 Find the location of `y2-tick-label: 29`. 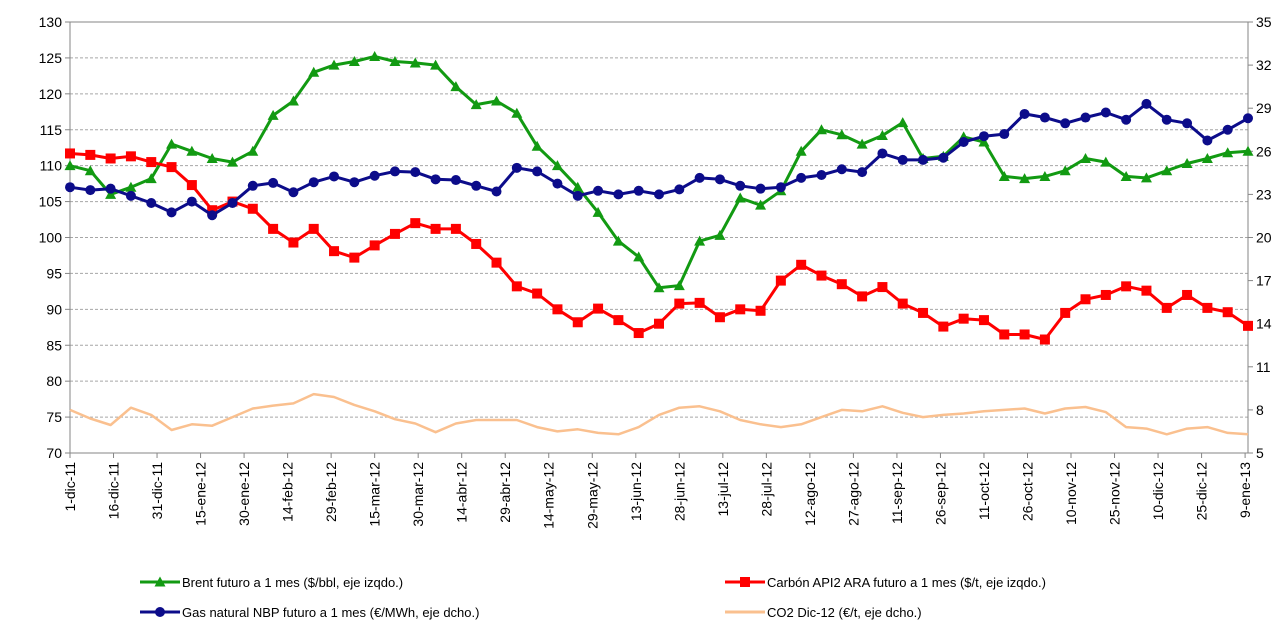

y2-tick-label: 29 is located at coordinates (1264, 108).